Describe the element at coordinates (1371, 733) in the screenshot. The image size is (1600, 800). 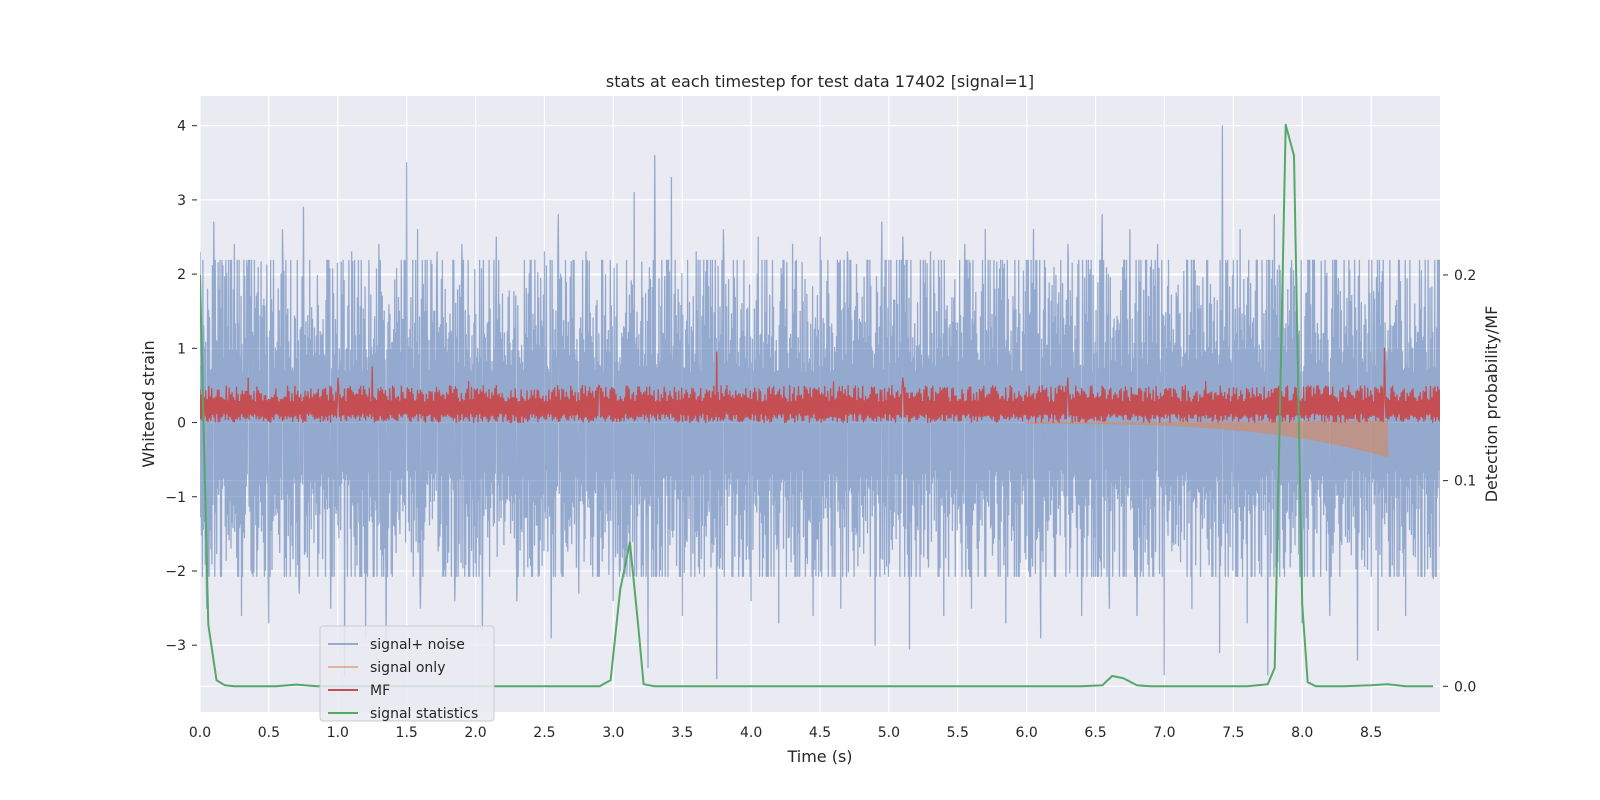
I see `x-tick-label: 8.5` at that location.